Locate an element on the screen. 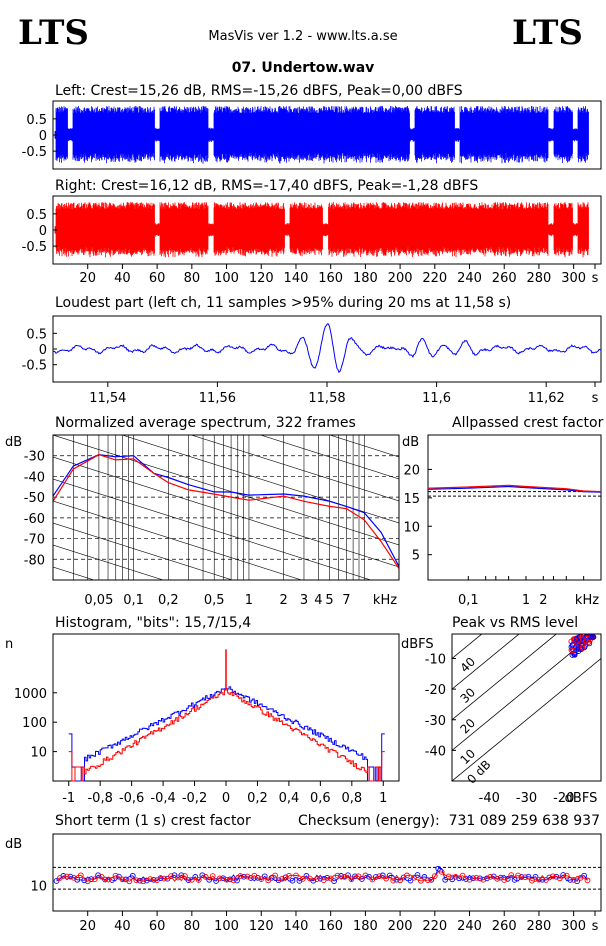 The height and width of the screenshot is (946, 606). short-term-crest-xtick-label-5: 120 is located at coordinates (261, 926).